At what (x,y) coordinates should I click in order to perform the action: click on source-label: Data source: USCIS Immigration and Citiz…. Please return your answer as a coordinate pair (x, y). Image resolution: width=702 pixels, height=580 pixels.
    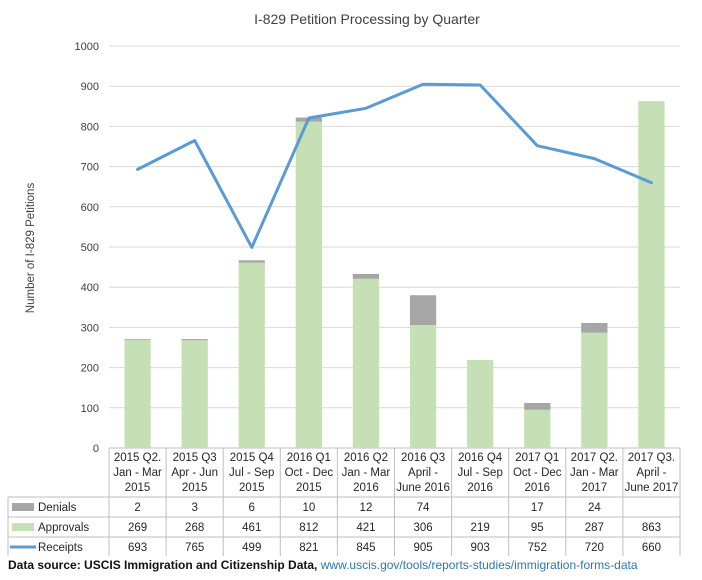
    Looking at the image, I should click on (164, 565).